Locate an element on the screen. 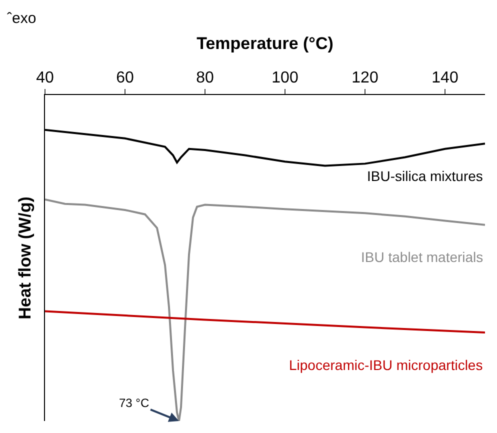 This screenshot has height=433, width=497. series-label: IBU-silica mixtures is located at coordinates (425, 176).